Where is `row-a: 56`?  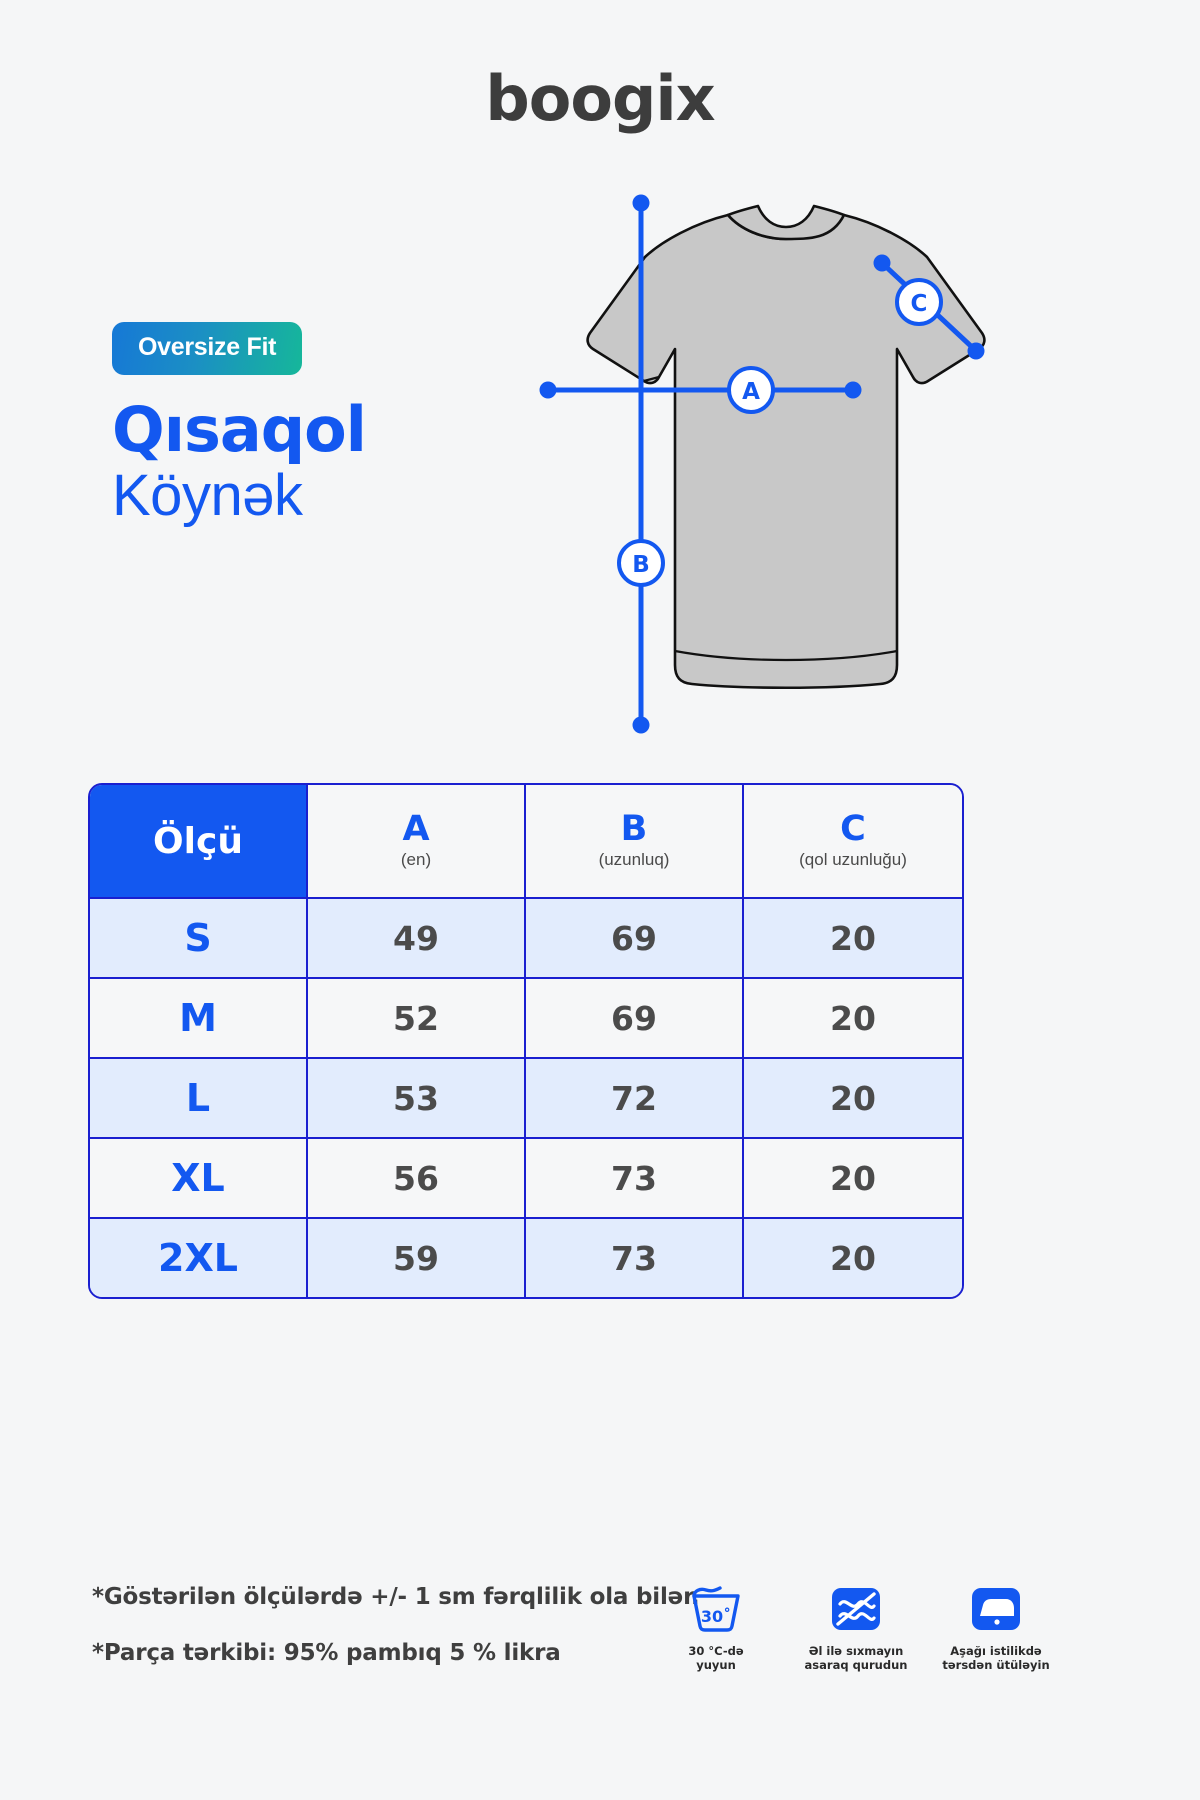 row-a: 56 is located at coordinates (417, 1179).